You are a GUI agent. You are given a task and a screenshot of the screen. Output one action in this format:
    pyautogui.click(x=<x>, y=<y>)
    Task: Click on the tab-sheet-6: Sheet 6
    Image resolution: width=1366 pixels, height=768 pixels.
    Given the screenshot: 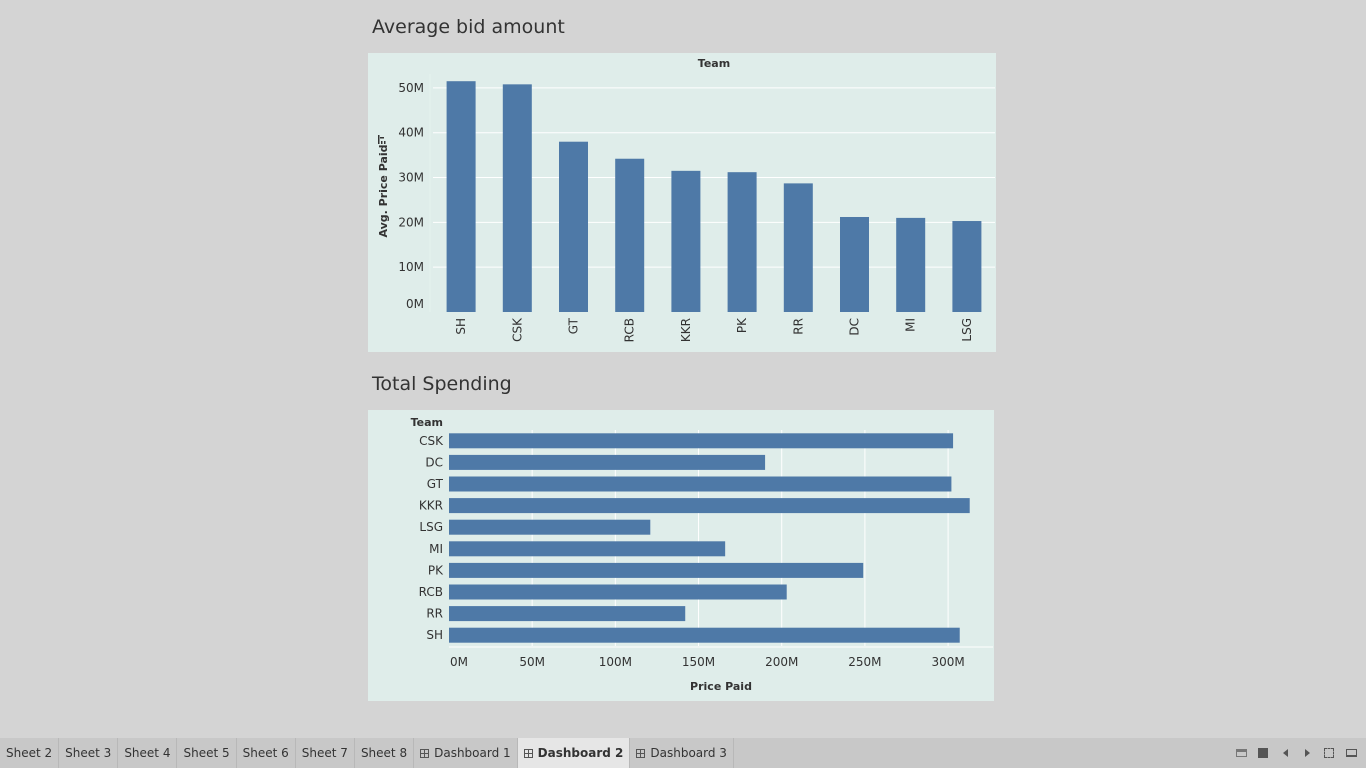 What is the action you would take?
    pyautogui.click(x=266, y=753)
    